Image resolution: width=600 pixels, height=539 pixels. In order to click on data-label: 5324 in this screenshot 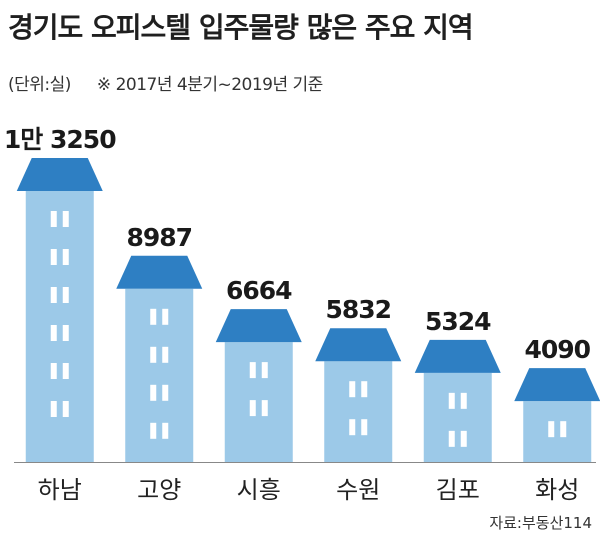, I will do `click(458, 321)`.